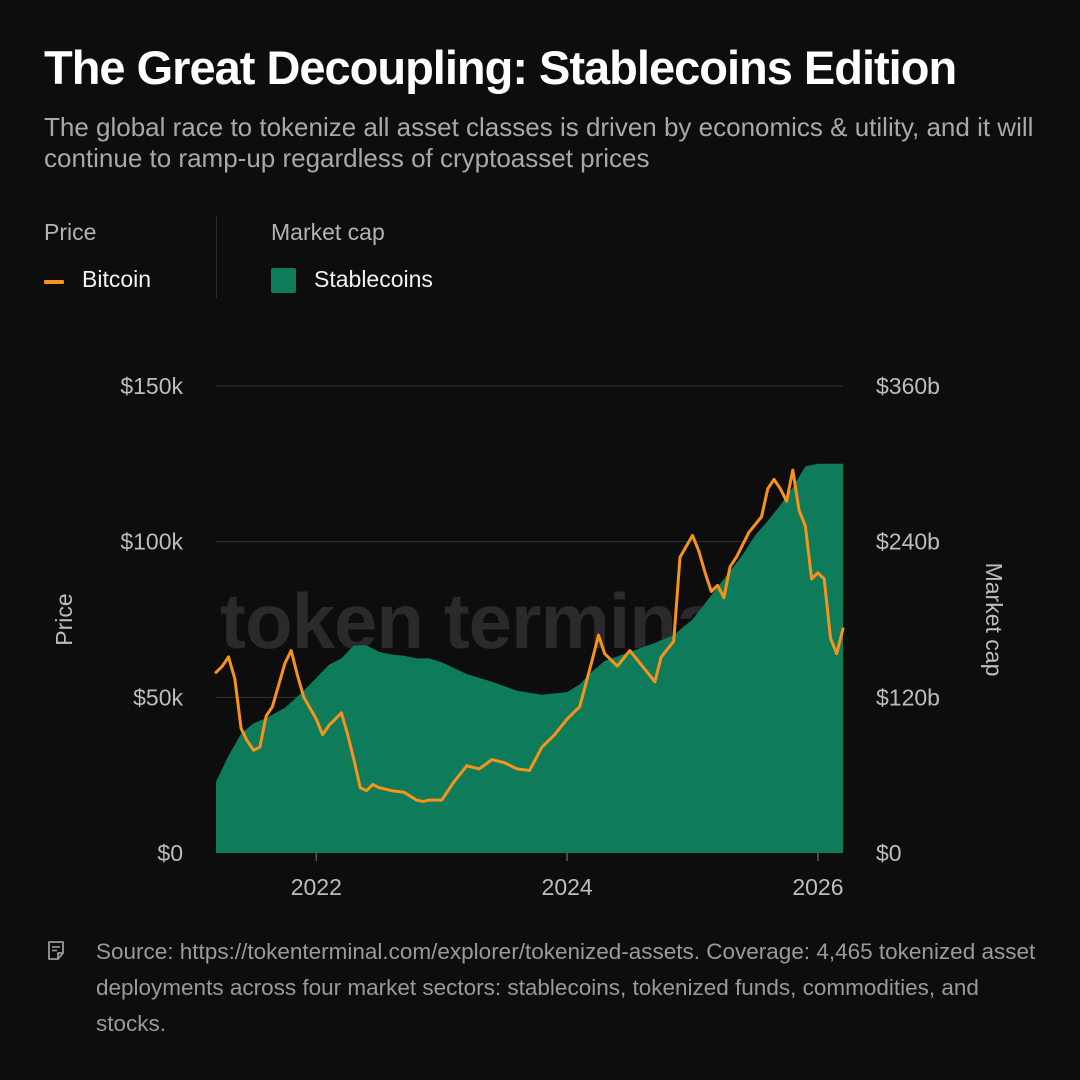 The height and width of the screenshot is (1080, 1080). What do you see at coordinates (817, 887) in the screenshot?
I see `x-tick-label-2026: 2026` at bounding box center [817, 887].